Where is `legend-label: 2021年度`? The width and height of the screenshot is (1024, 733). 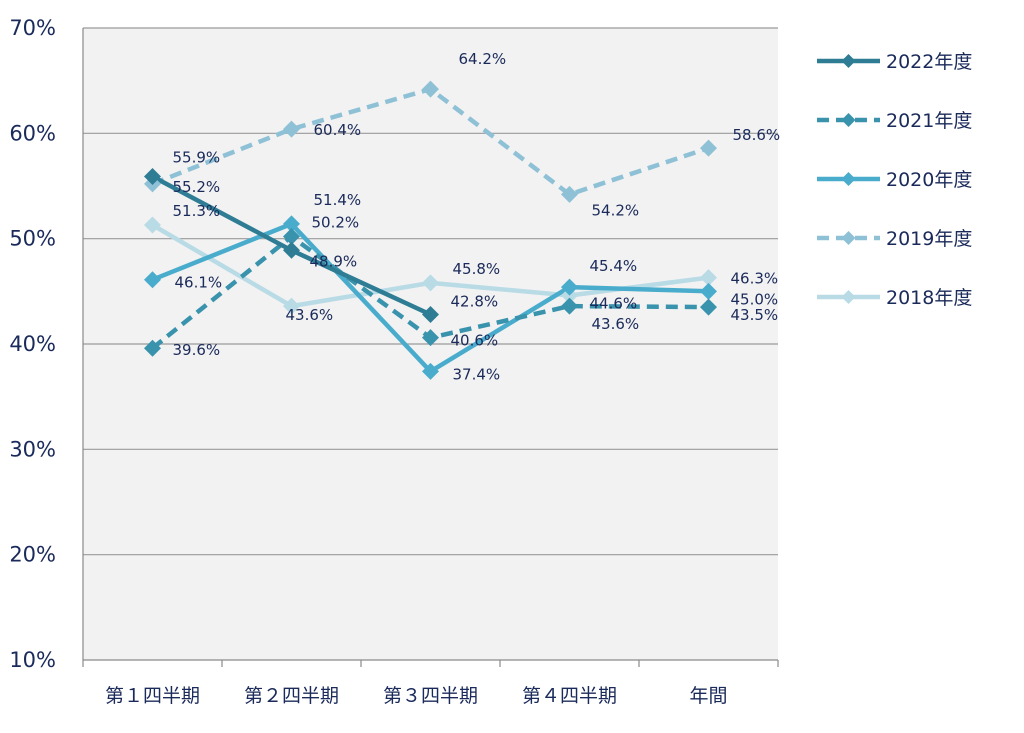
legend-label: 2021年度 is located at coordinates (929, 121).